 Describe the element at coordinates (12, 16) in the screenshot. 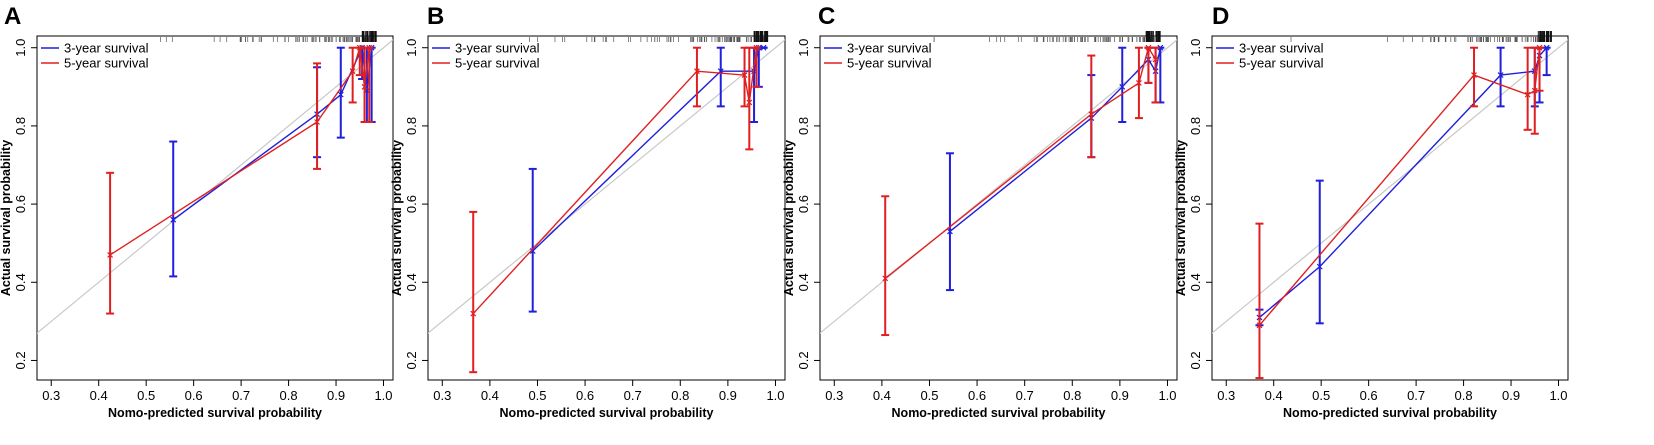

I see `panel-letter: A` at that location.